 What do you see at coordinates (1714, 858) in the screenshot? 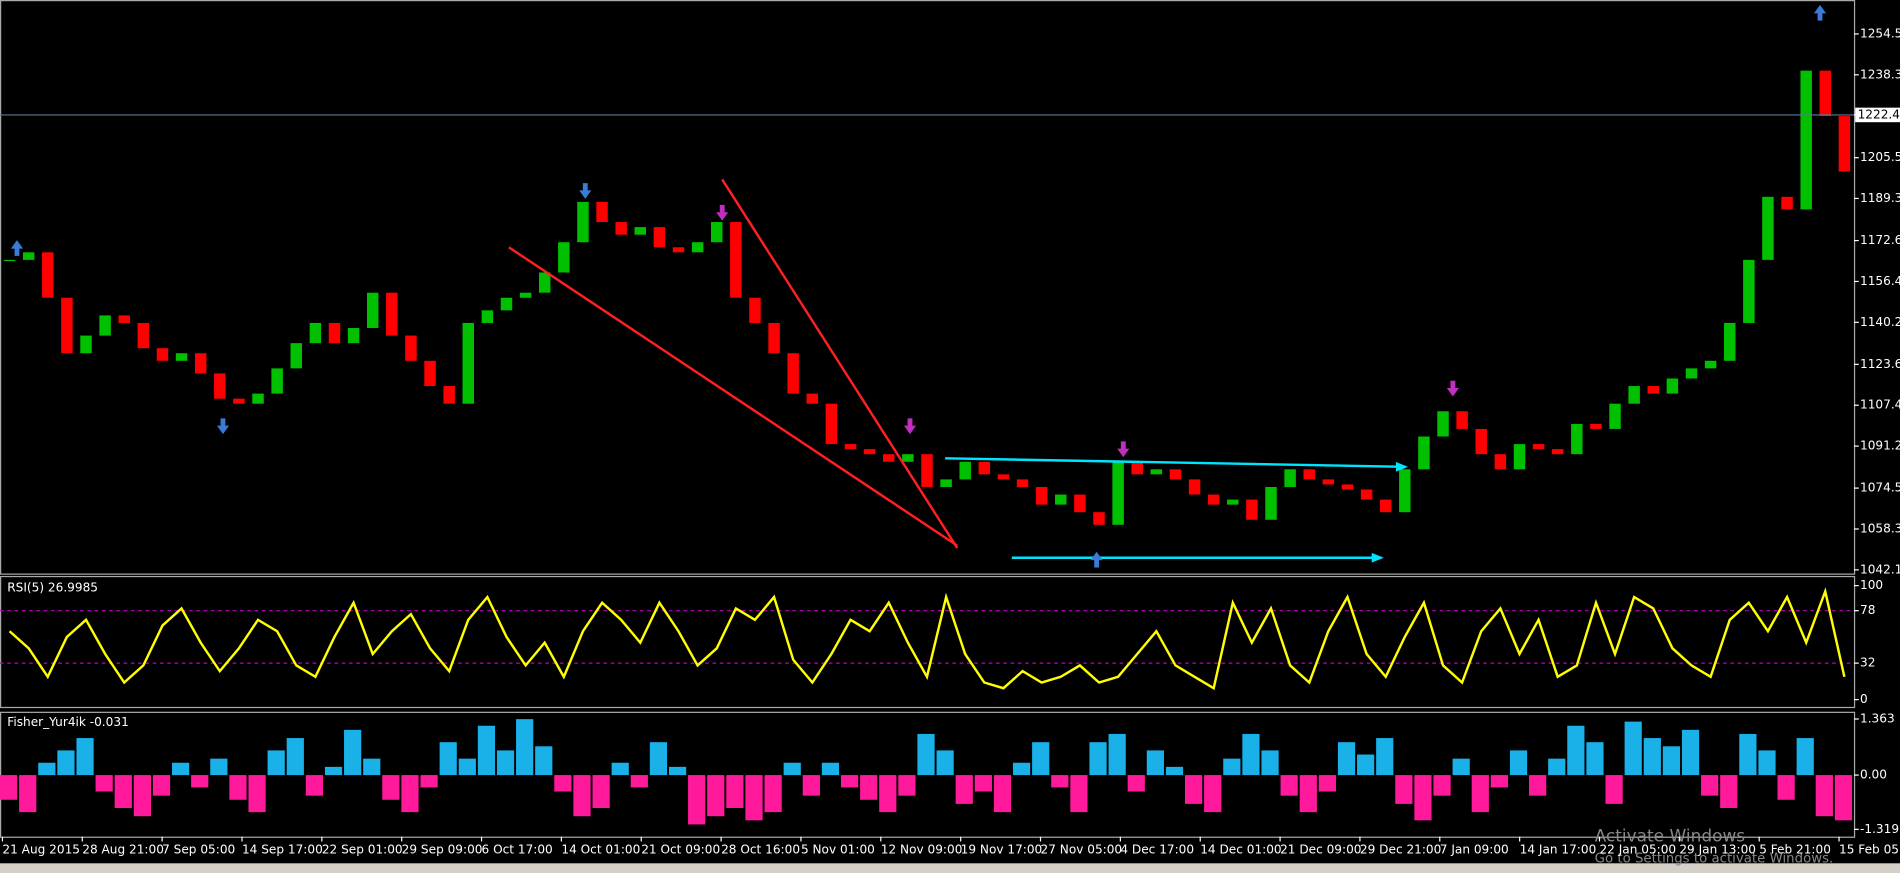
I see `watermark-subtitle: Go to Settings to activate Windows.` at bounding box center [1714, 858].